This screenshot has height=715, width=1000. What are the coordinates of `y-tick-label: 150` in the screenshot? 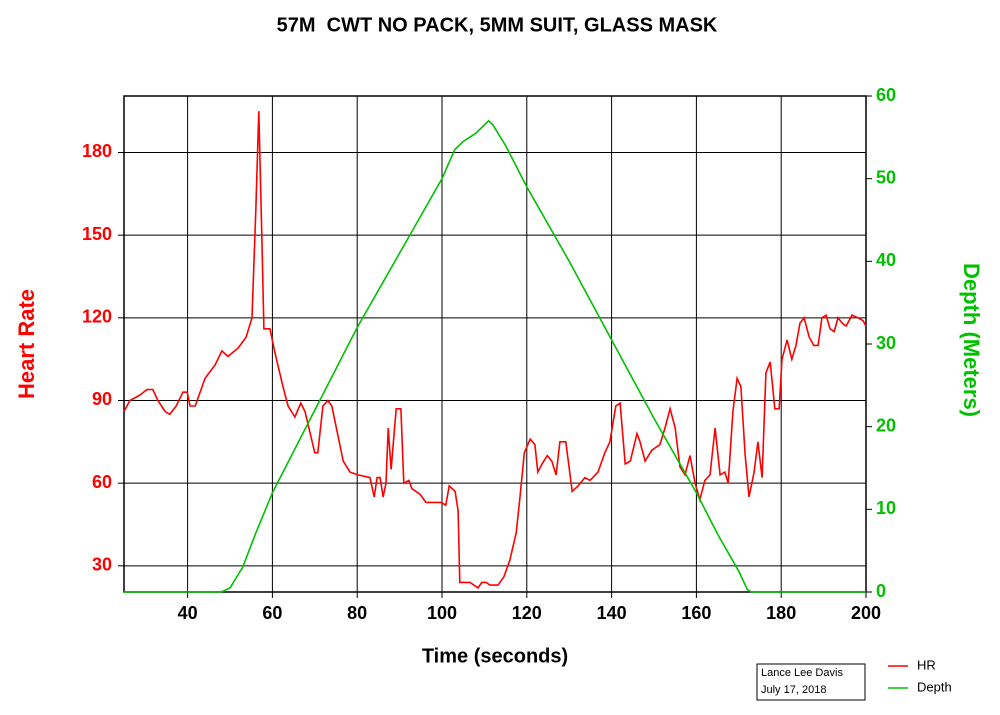 It's located at (97, 234).